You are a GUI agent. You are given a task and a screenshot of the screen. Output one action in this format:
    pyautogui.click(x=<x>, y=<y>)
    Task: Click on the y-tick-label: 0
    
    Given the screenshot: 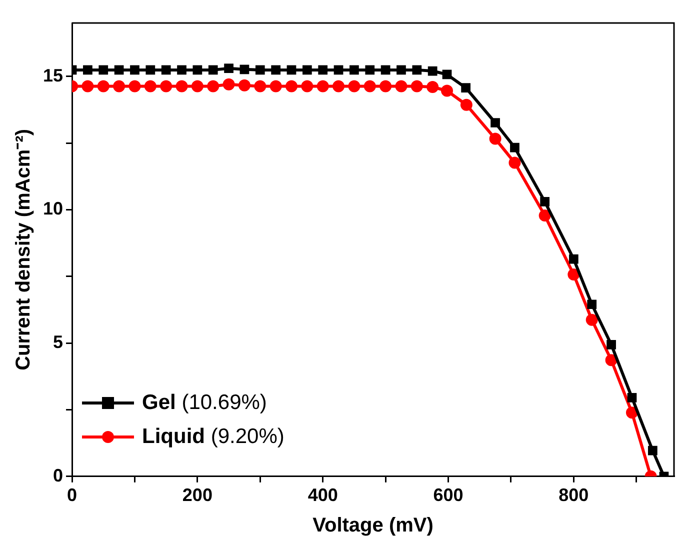 What is the action you would take?
    pyautogui.click(x=58, y=475)
    